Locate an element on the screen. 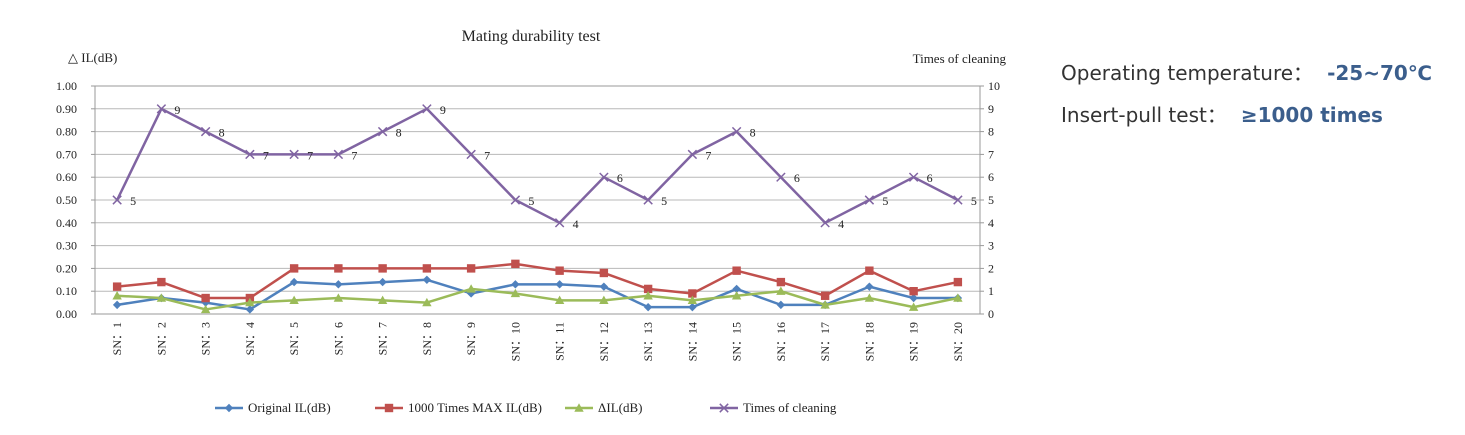 This screenshot has height=435, width=1465. legend-label: 1000 Times MAX IL(dB) is located at coordinates (475, 407).